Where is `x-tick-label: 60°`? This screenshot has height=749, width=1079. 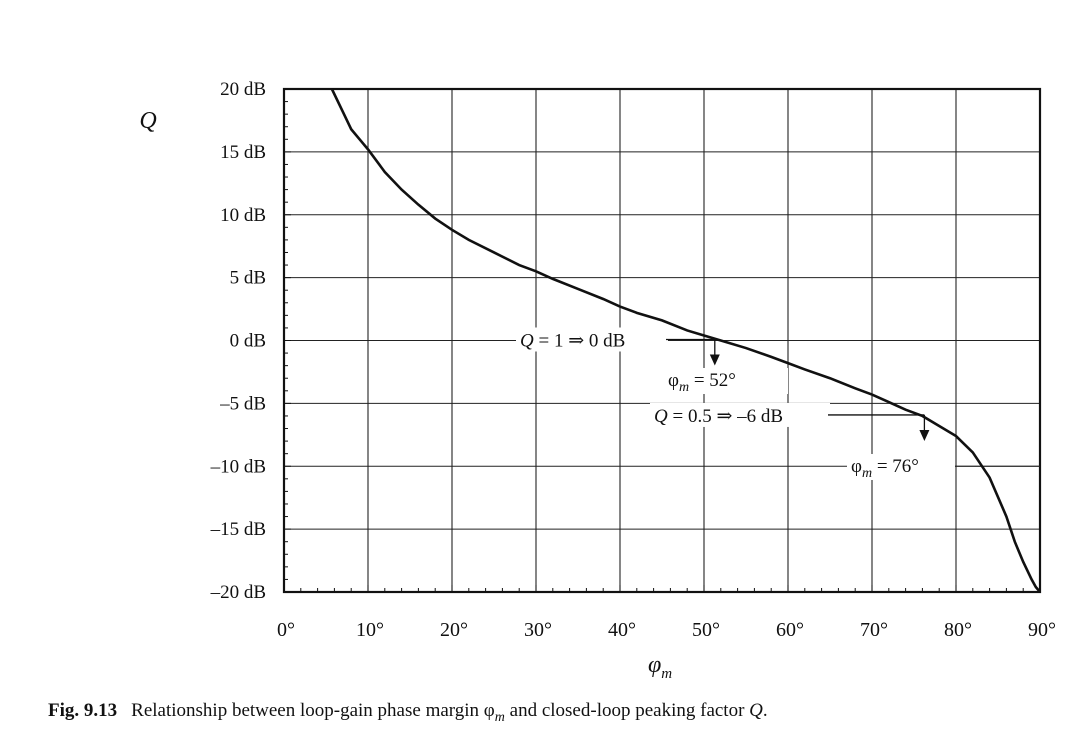
x-tick-label: 60° is located at coordinates (790, 630).